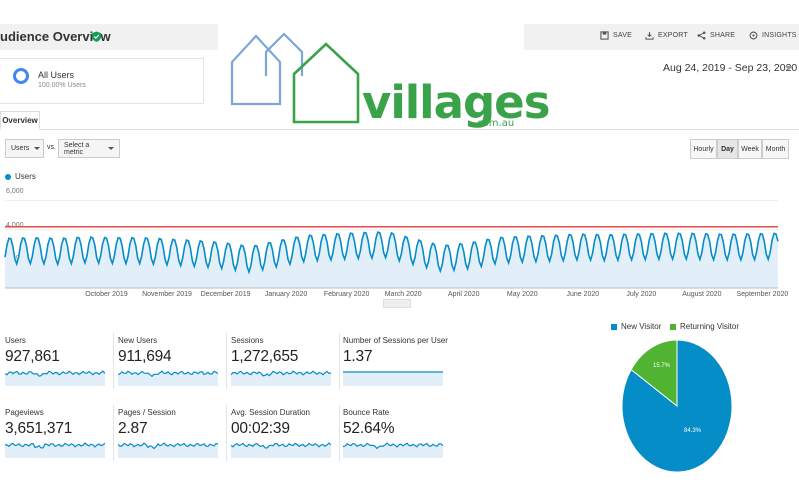 The height and width of the screenshot is (497, 799). What do you see at coordinates (295, 78) in the screenshot?
I see `villages-houses-logo` at bounding box center [295, 78].